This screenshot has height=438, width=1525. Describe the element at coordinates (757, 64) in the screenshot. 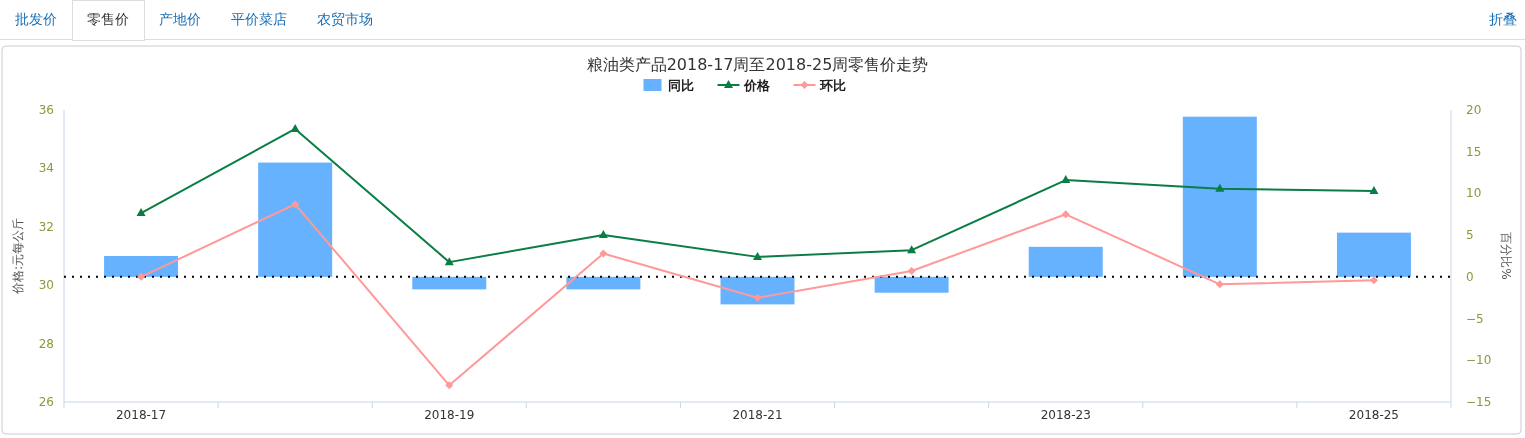

I see `chart-title: 粮油类产品2018-17周至2018-25周零售价走势` at that location.